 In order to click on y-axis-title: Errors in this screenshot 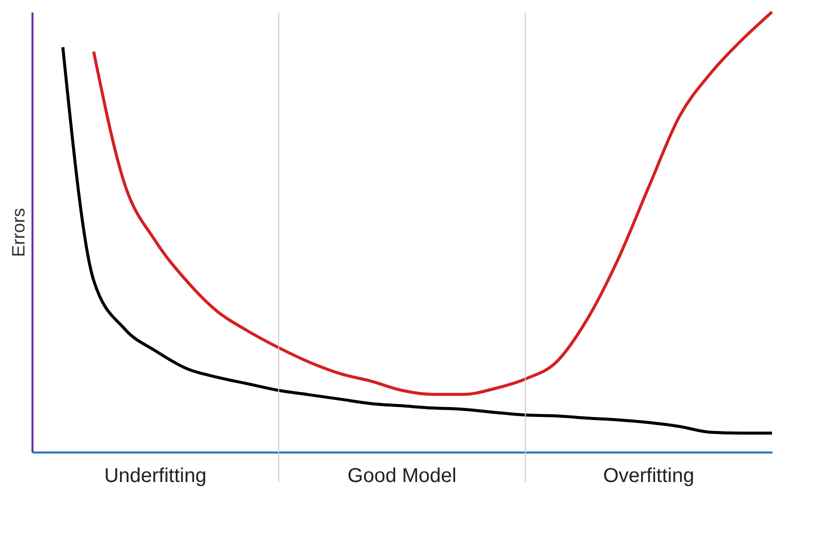, I will do `click(18, 232)`.